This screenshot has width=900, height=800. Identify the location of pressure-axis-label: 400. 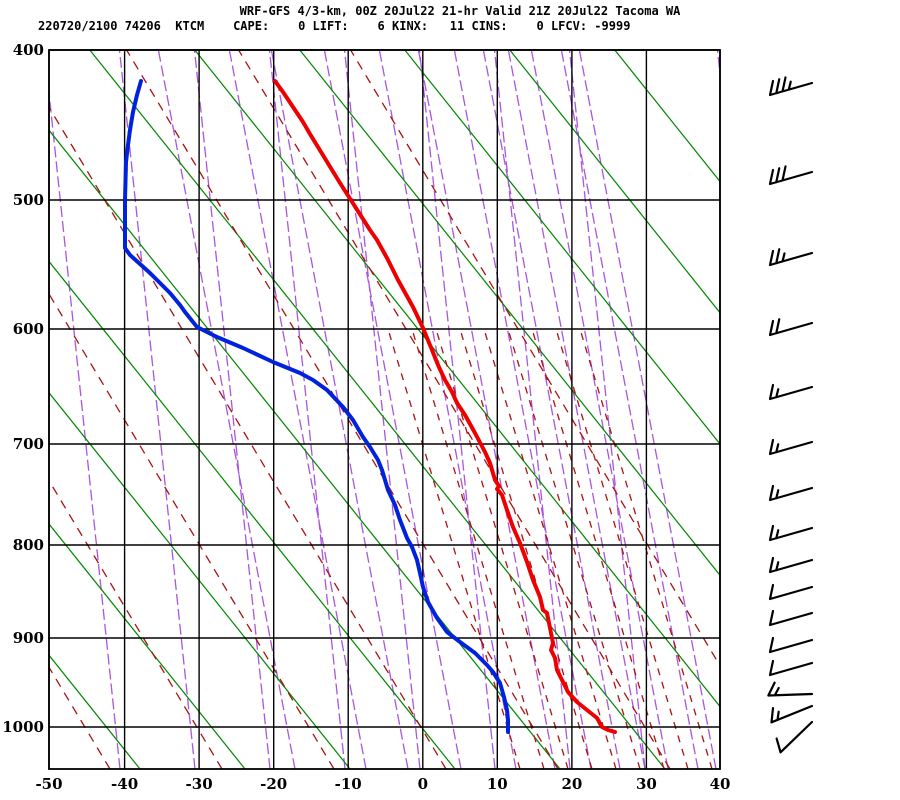
(28, 50).